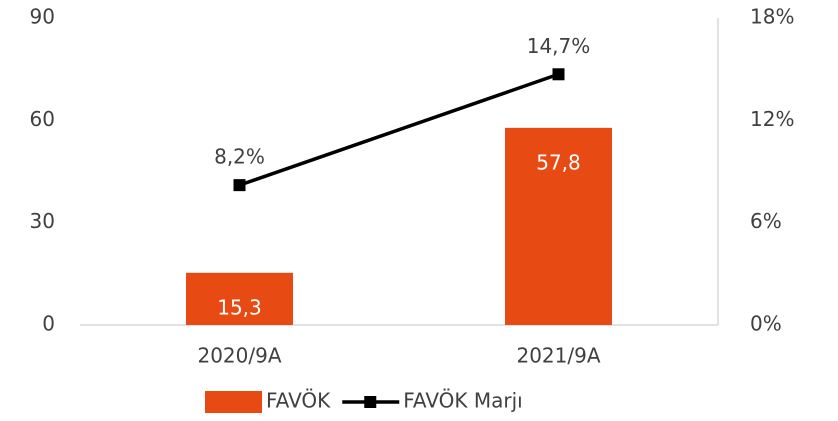 The image size is (838, 421). I want to click on data-label: 8,2%, so click(239, 157).